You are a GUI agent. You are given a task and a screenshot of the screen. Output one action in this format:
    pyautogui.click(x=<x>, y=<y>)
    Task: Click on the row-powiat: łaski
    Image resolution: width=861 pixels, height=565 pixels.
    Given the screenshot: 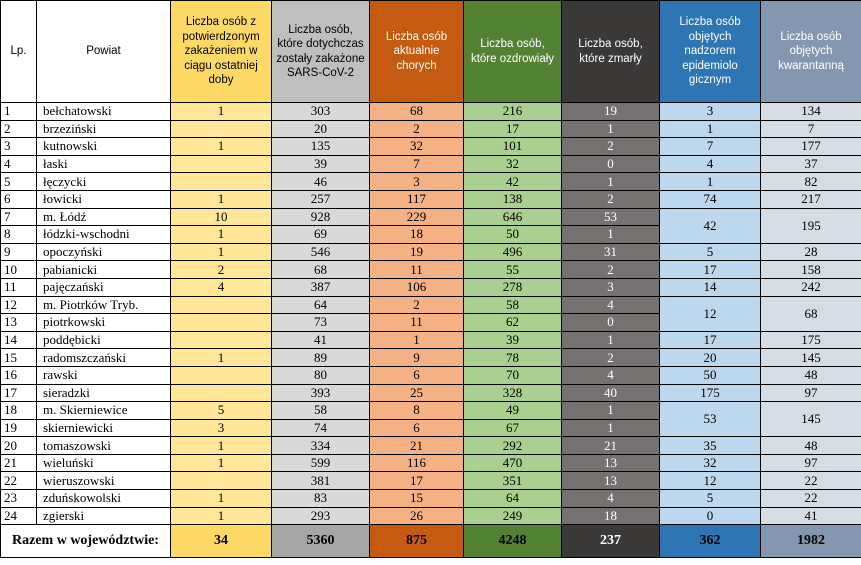 What is the action you would take?
    pyautogui.click(x=103, y=164)
    